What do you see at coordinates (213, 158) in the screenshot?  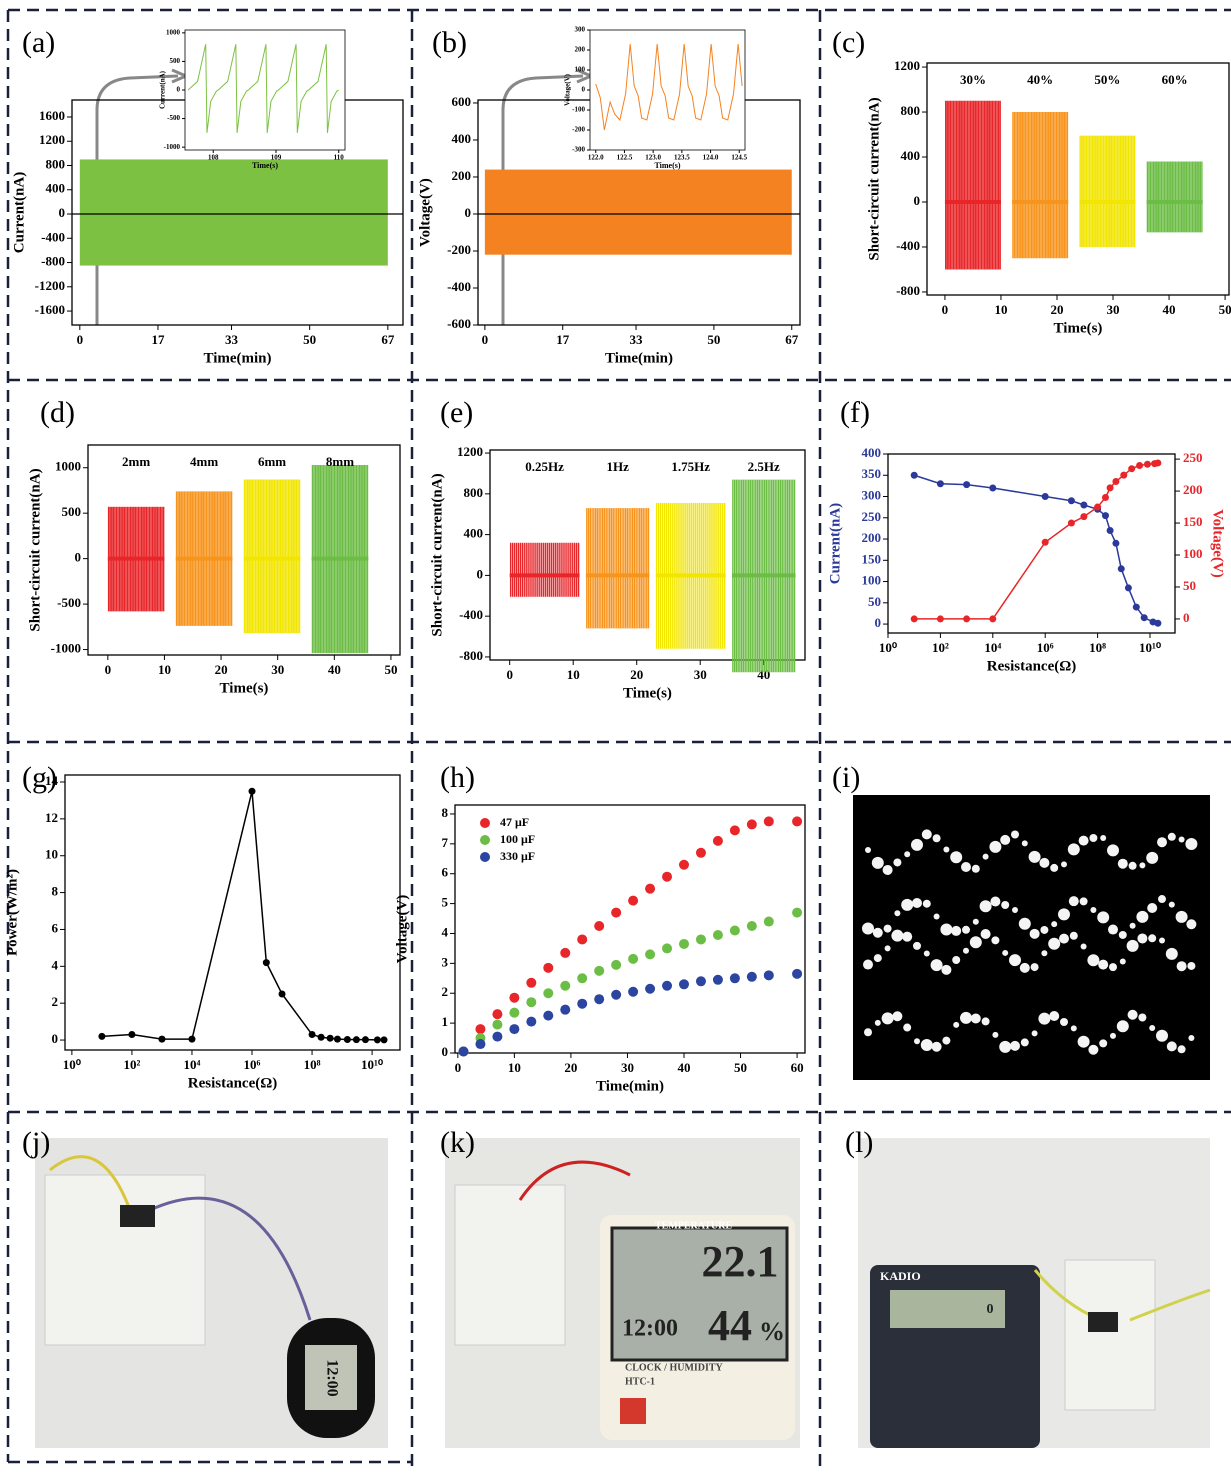 I see `x-tick-label: 108` at bounding box center [213, 158].